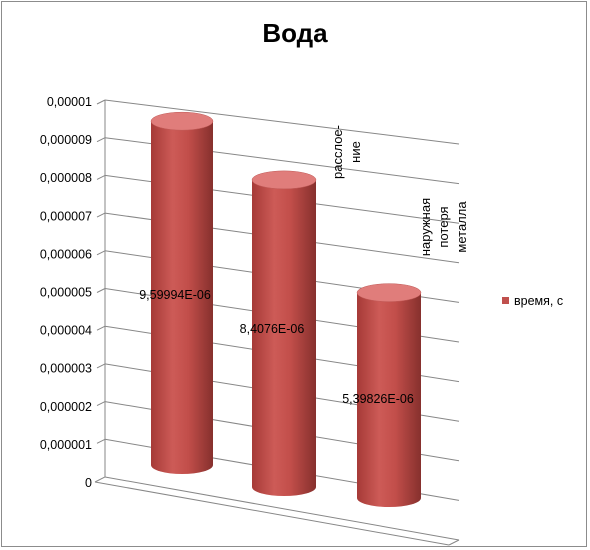 The image size is (590, 550). I want to click on floor-front-edge, so click(272, 513).